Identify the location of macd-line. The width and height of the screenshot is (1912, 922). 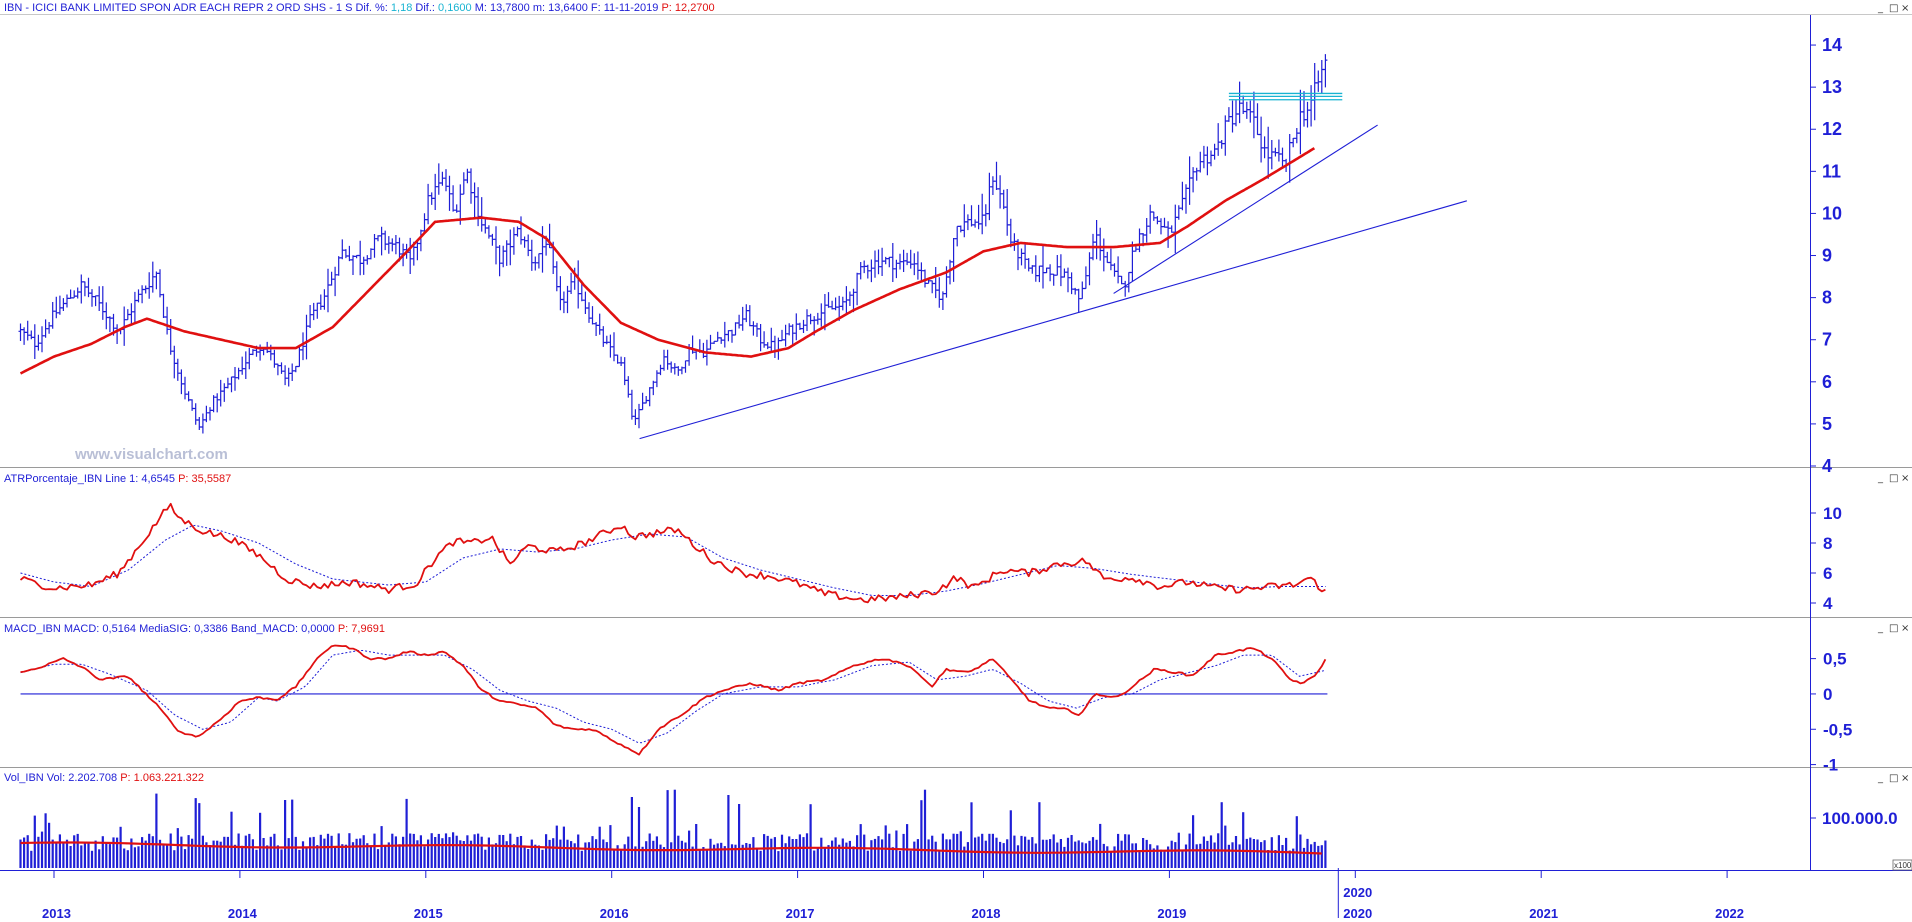
(673, 700).